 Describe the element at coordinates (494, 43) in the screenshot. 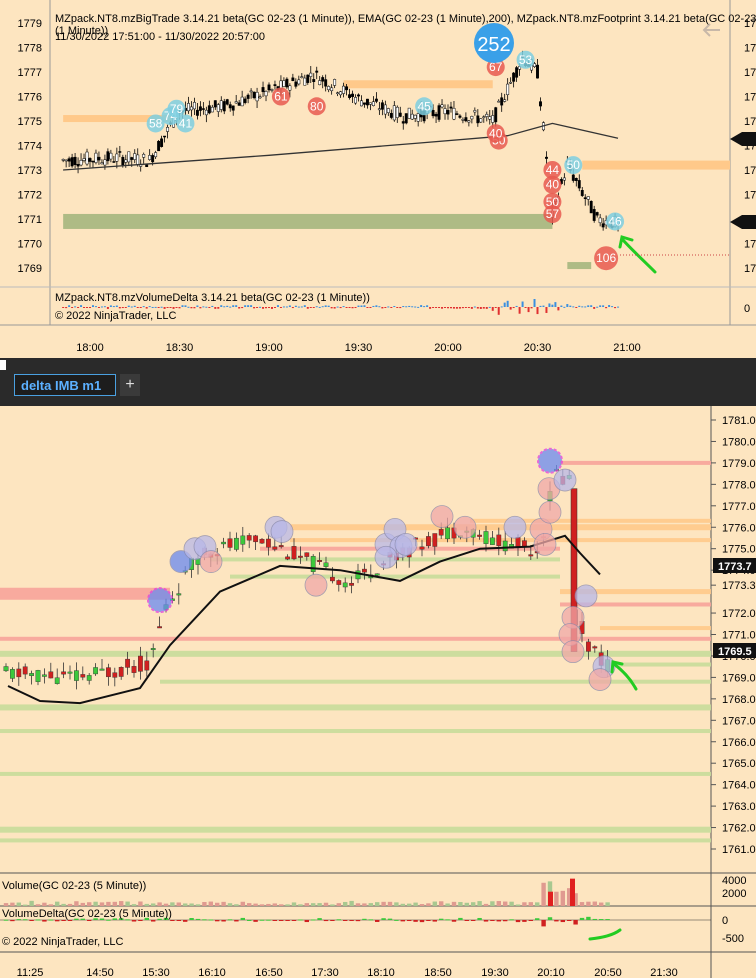

I see `big-trade-bubble: 252` at that location.